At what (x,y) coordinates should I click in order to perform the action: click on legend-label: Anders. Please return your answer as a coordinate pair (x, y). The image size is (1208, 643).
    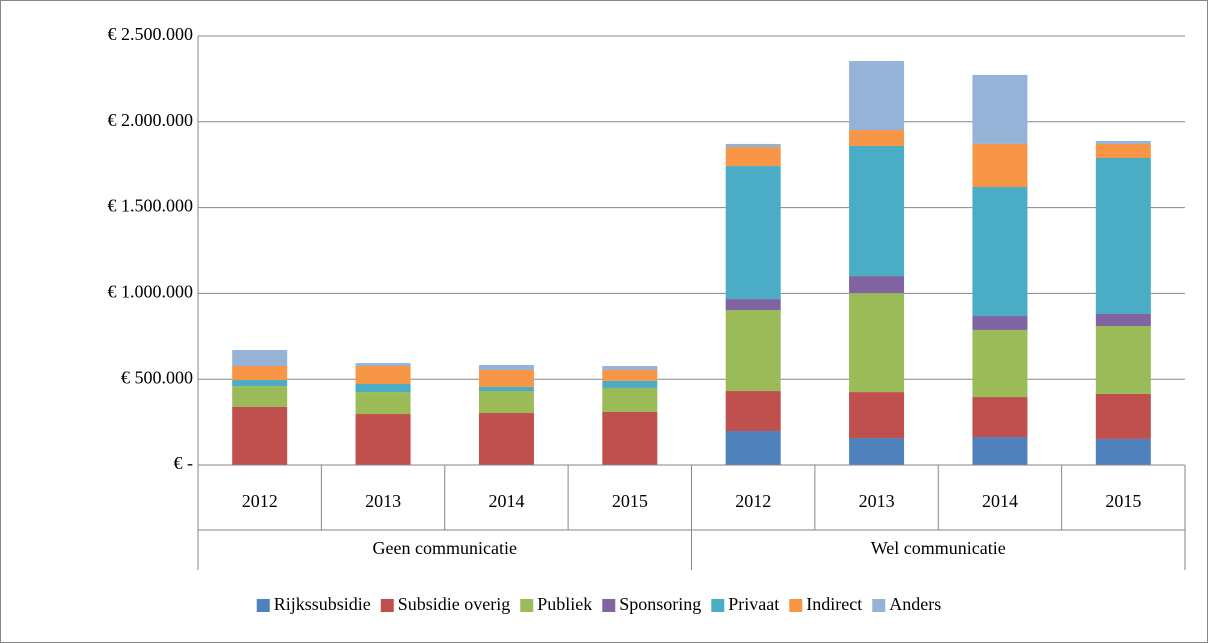
    Looking at the image, I should click on (915, 604).